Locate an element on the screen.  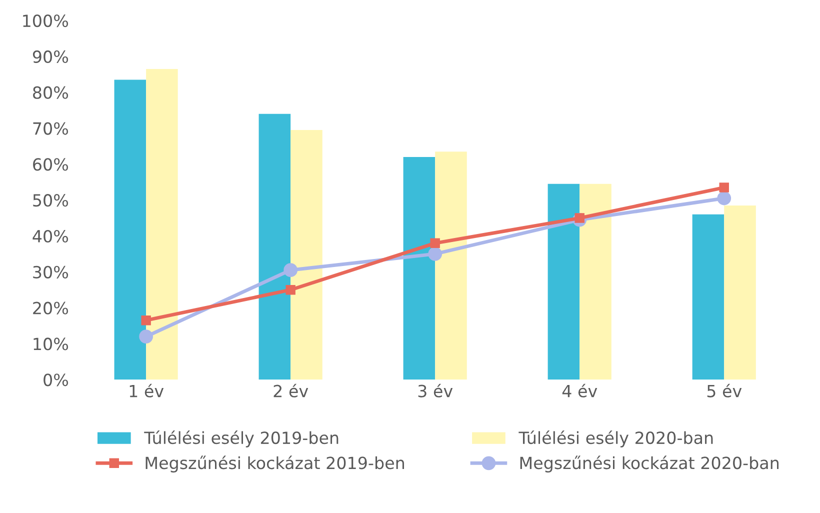
x-tick-label: 2 év is located at coordinates (291, 391).